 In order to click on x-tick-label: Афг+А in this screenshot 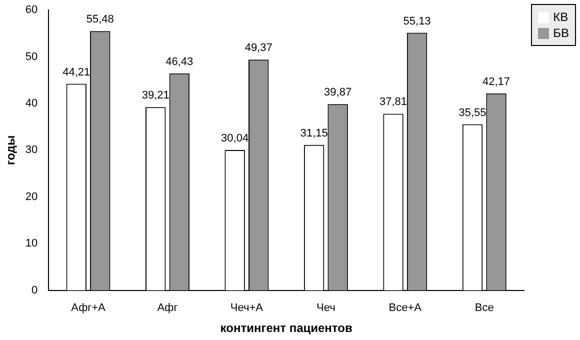, I will do `click(88, 308)`.